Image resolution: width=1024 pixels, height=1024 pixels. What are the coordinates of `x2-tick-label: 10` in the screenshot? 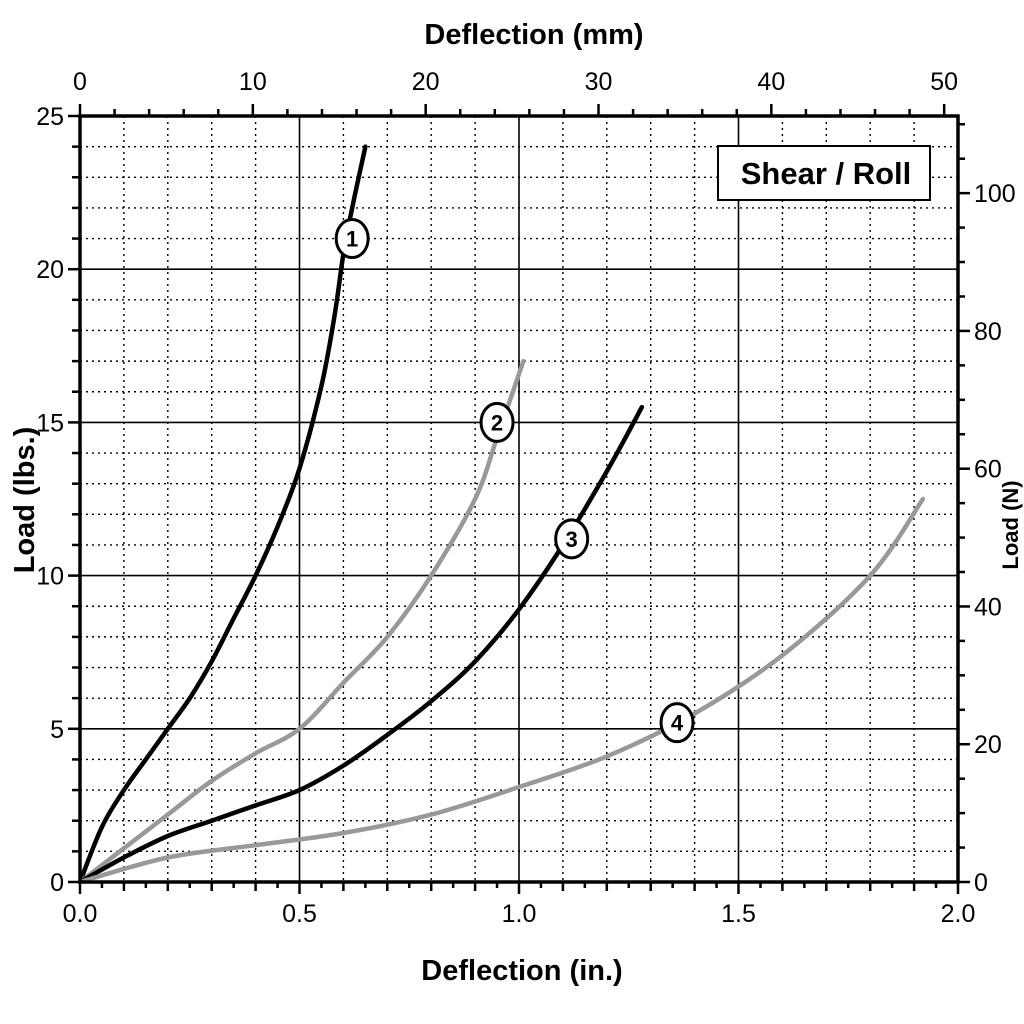 It's located at (253, 82).